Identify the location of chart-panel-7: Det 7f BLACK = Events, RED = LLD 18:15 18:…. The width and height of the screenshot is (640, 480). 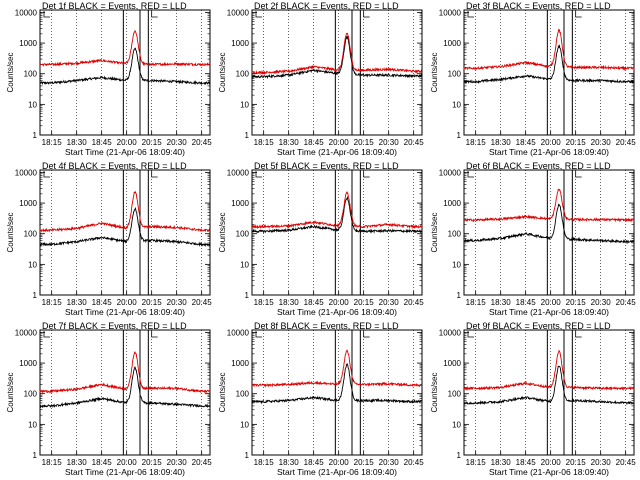
(109, 399).